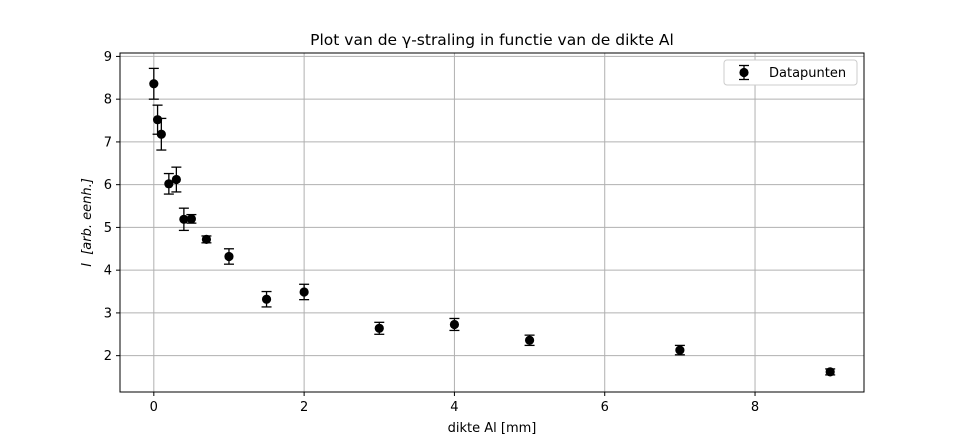 The height and width of the screenshot is (441, 960). I want to click on x-tick-label: 8, so click(755, 407).